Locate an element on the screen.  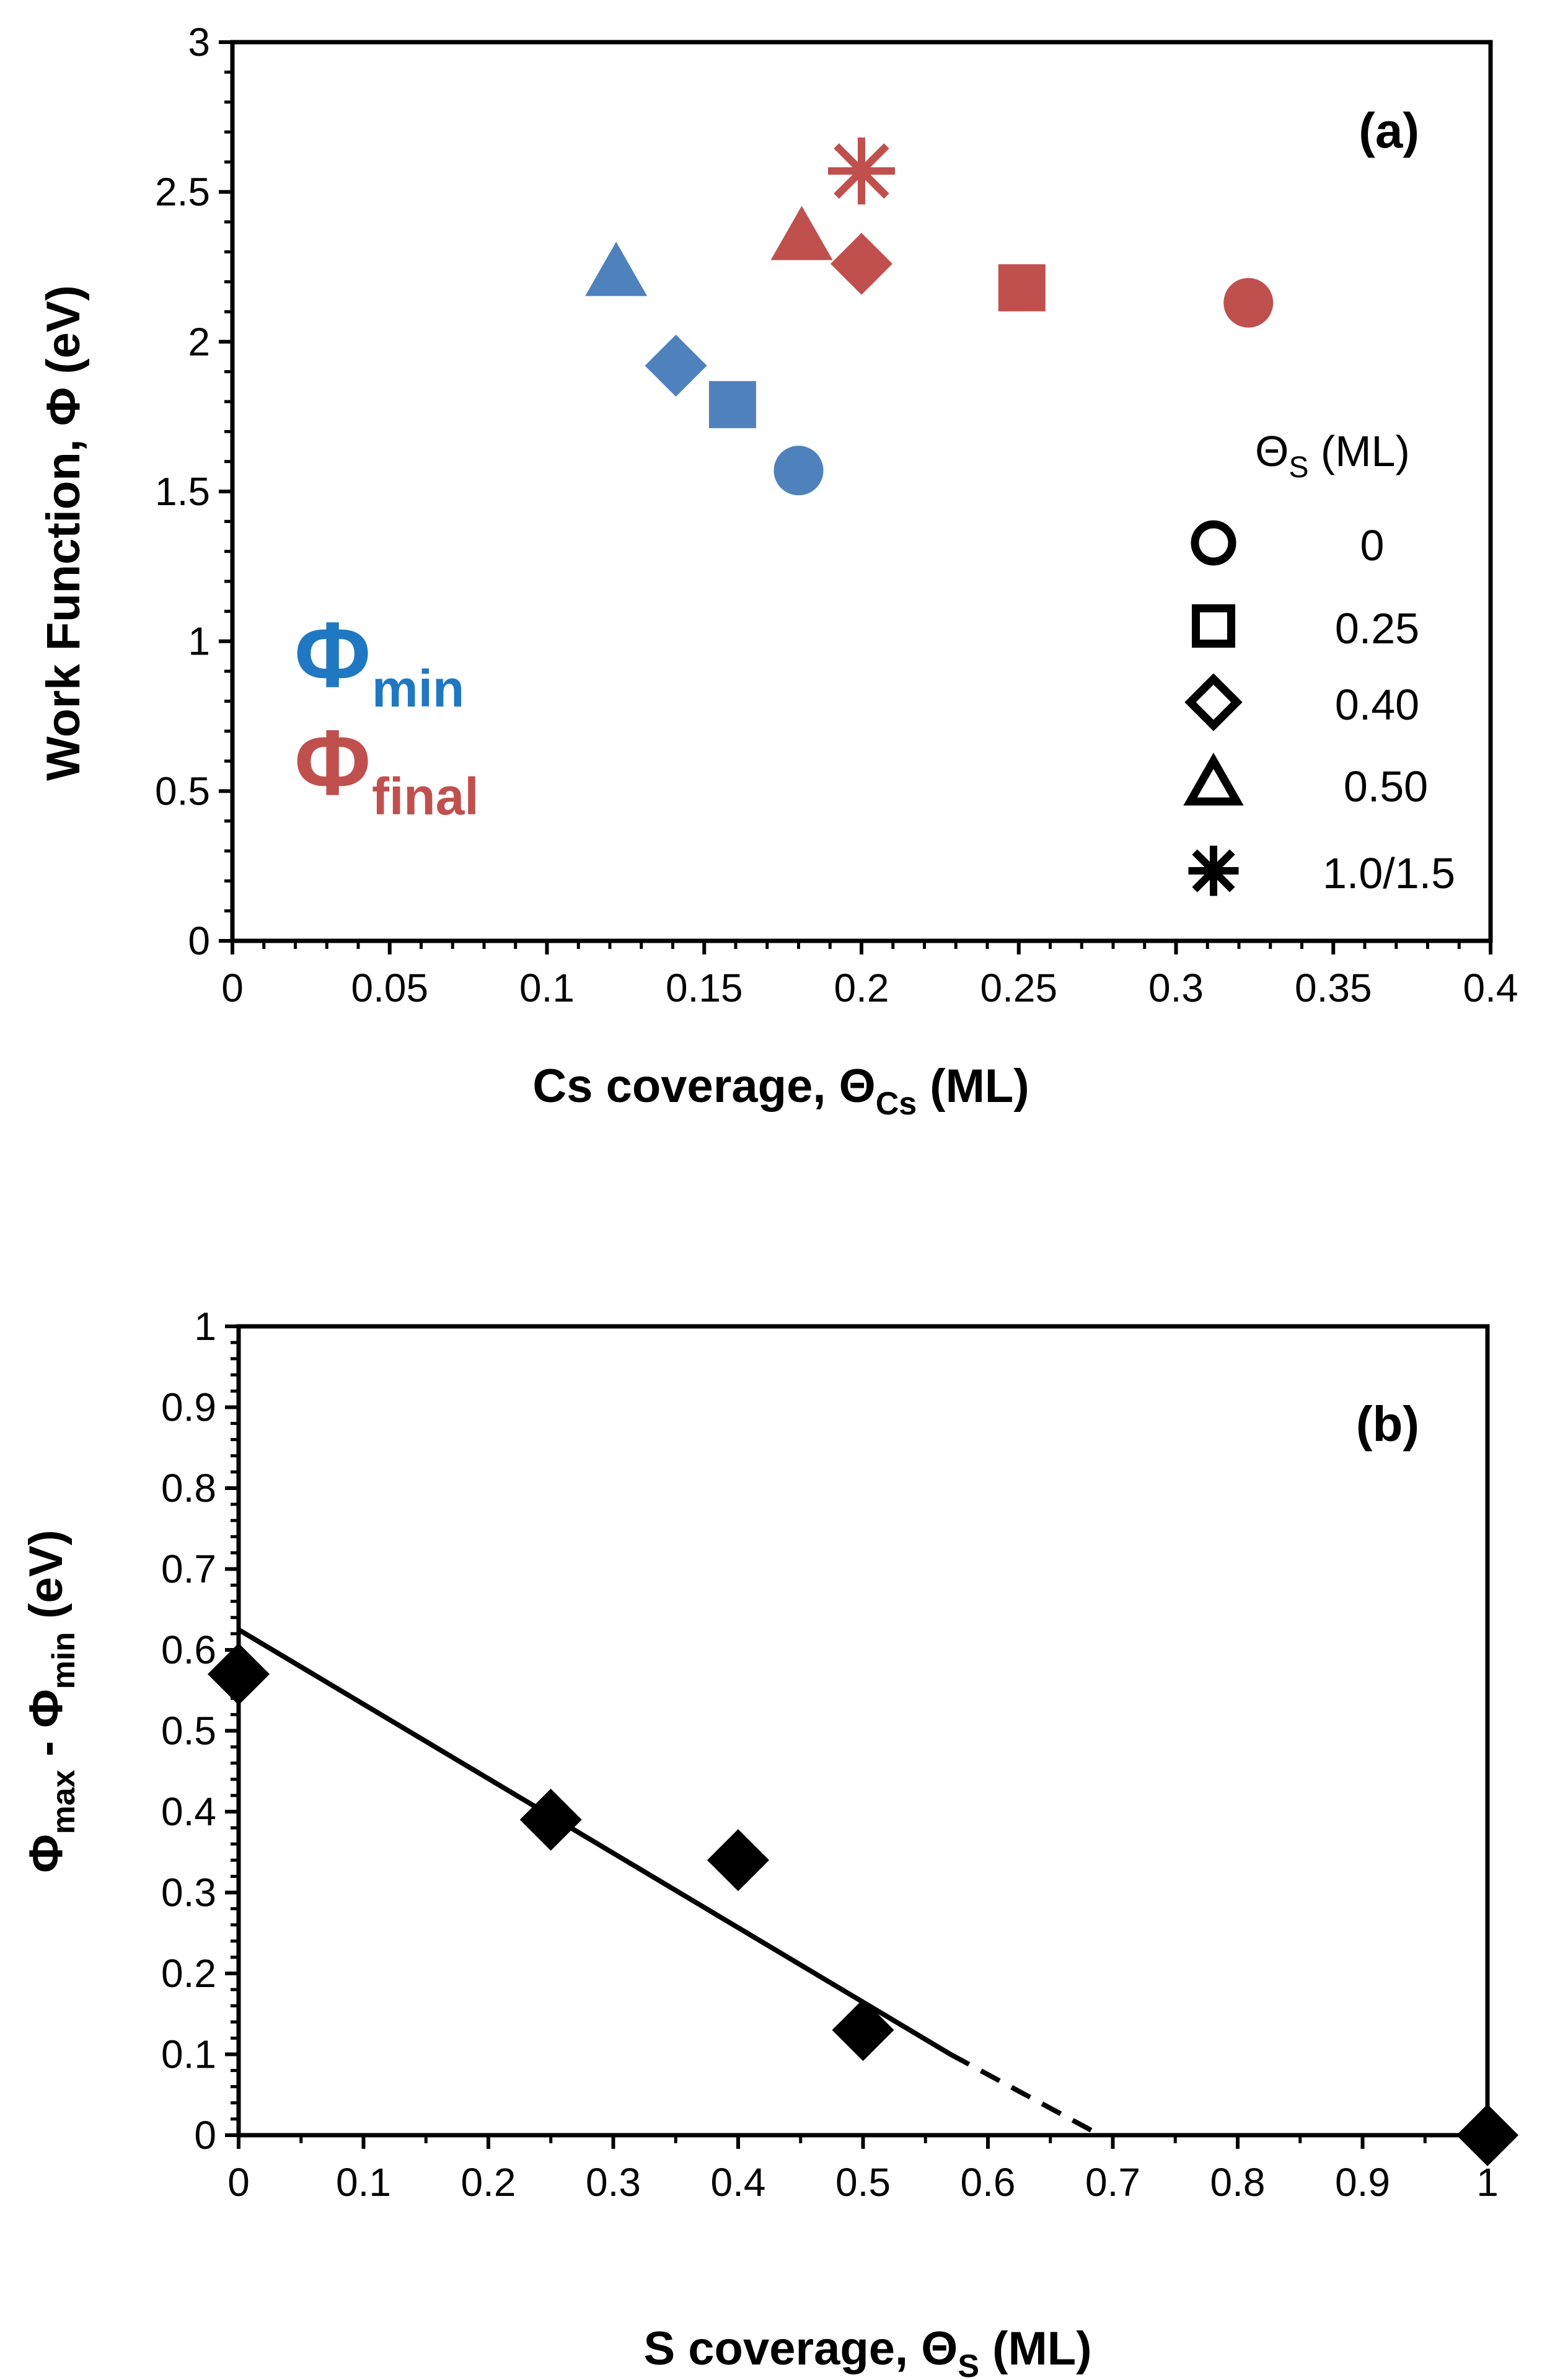
phi-final-point-square is located at coordinates (1022, 288).